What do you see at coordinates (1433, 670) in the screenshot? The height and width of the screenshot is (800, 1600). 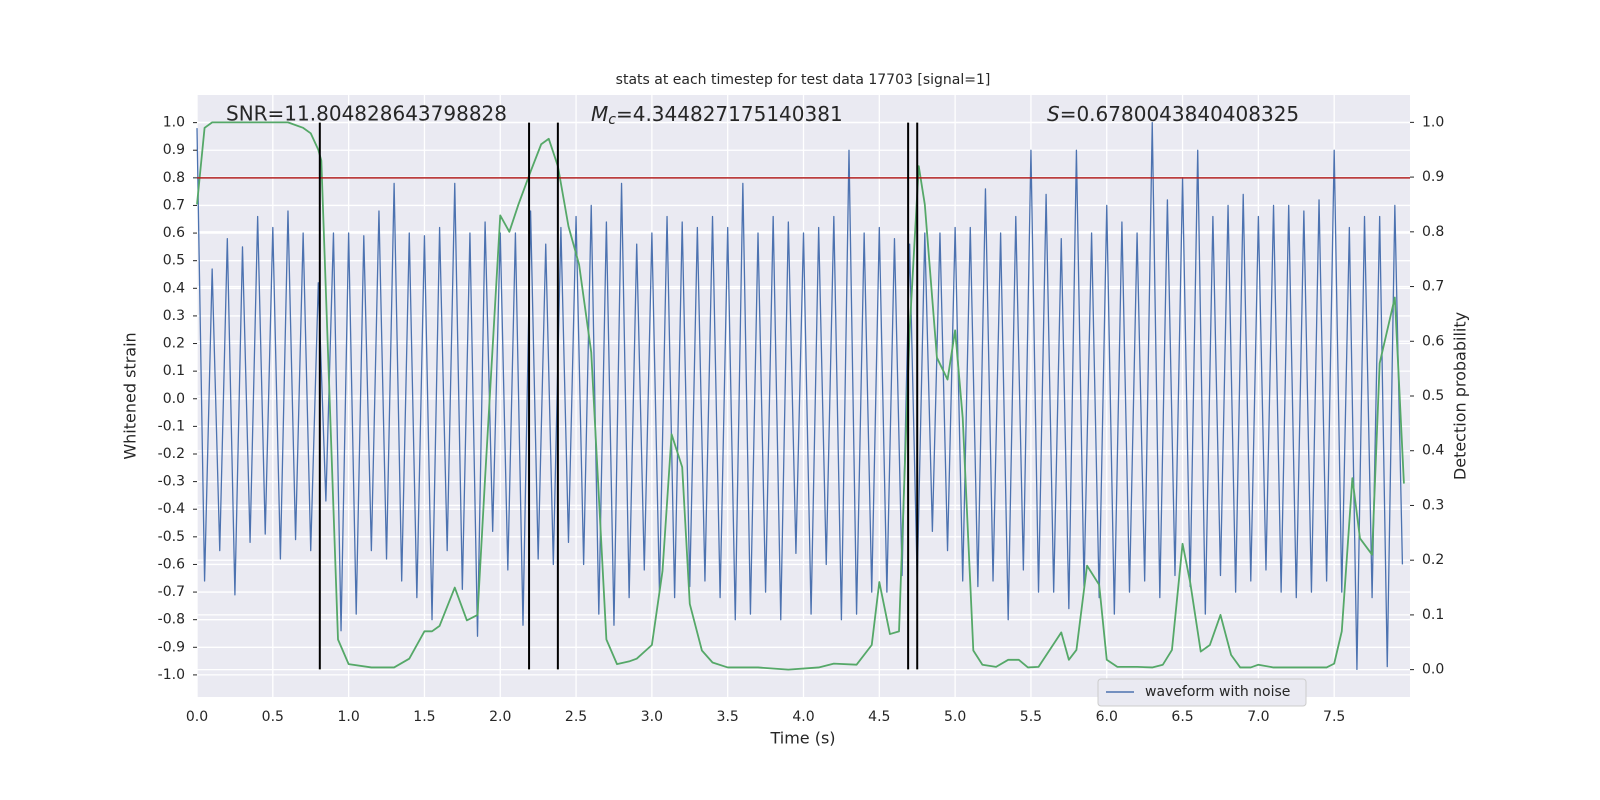 I see `y2-tick-label: 0.0` at bounding box center [1433, 670].